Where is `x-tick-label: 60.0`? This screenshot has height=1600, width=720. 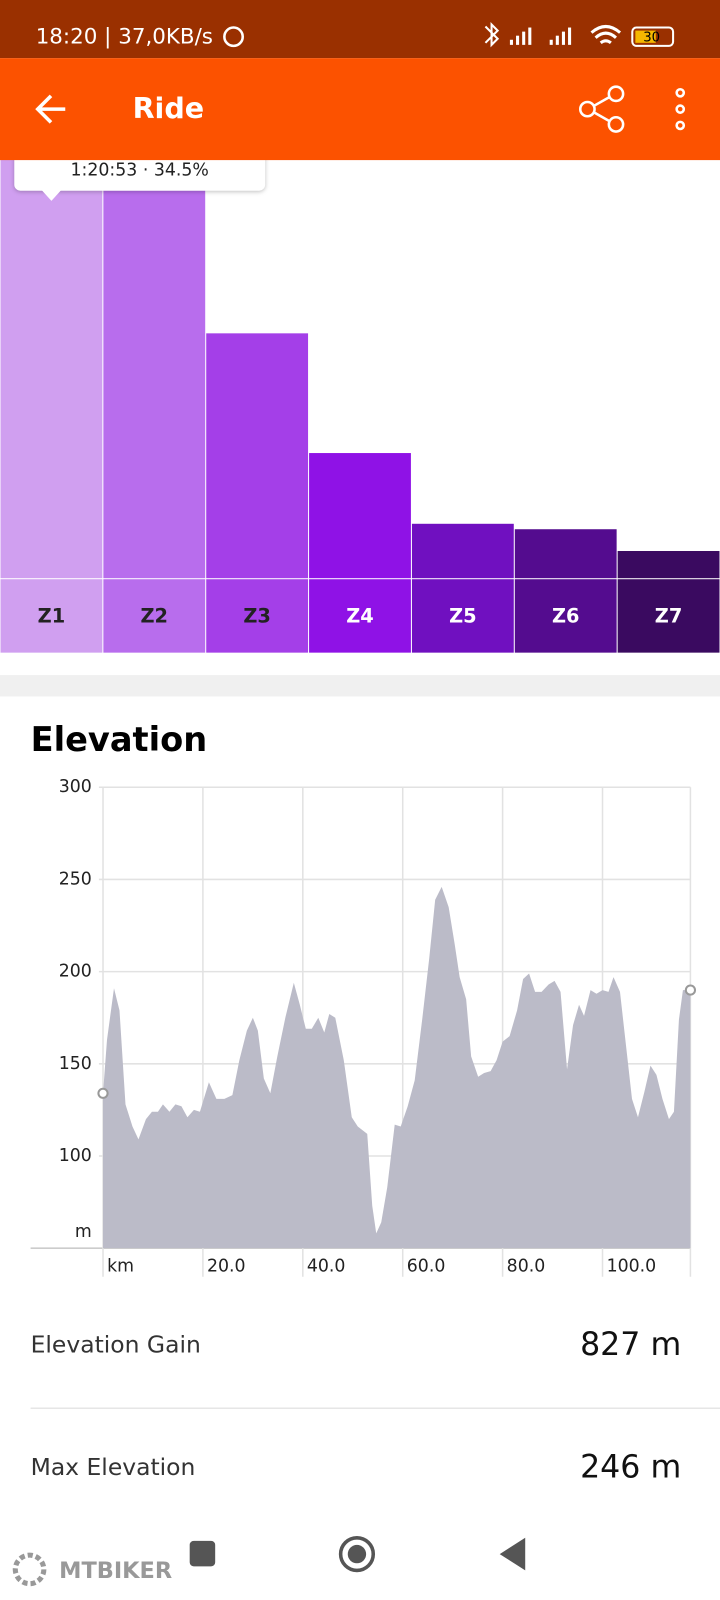 x-tick-label: 60.0 is located at coordinates (426, 1267).